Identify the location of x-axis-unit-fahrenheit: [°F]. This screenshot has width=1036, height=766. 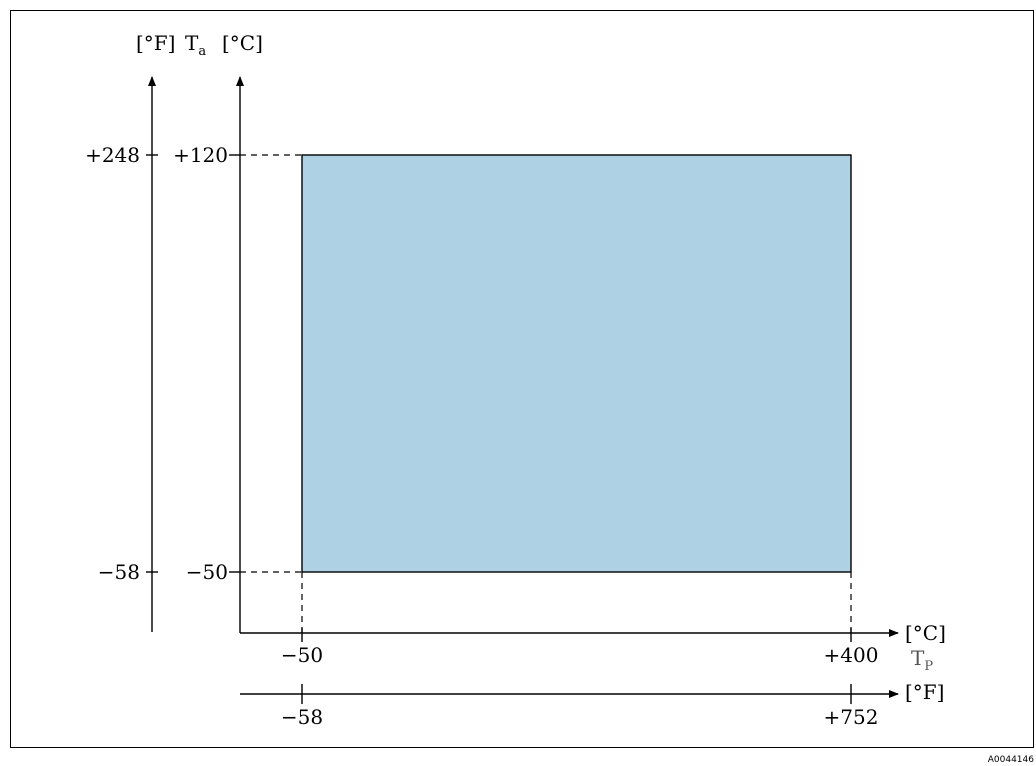
(924, 692).